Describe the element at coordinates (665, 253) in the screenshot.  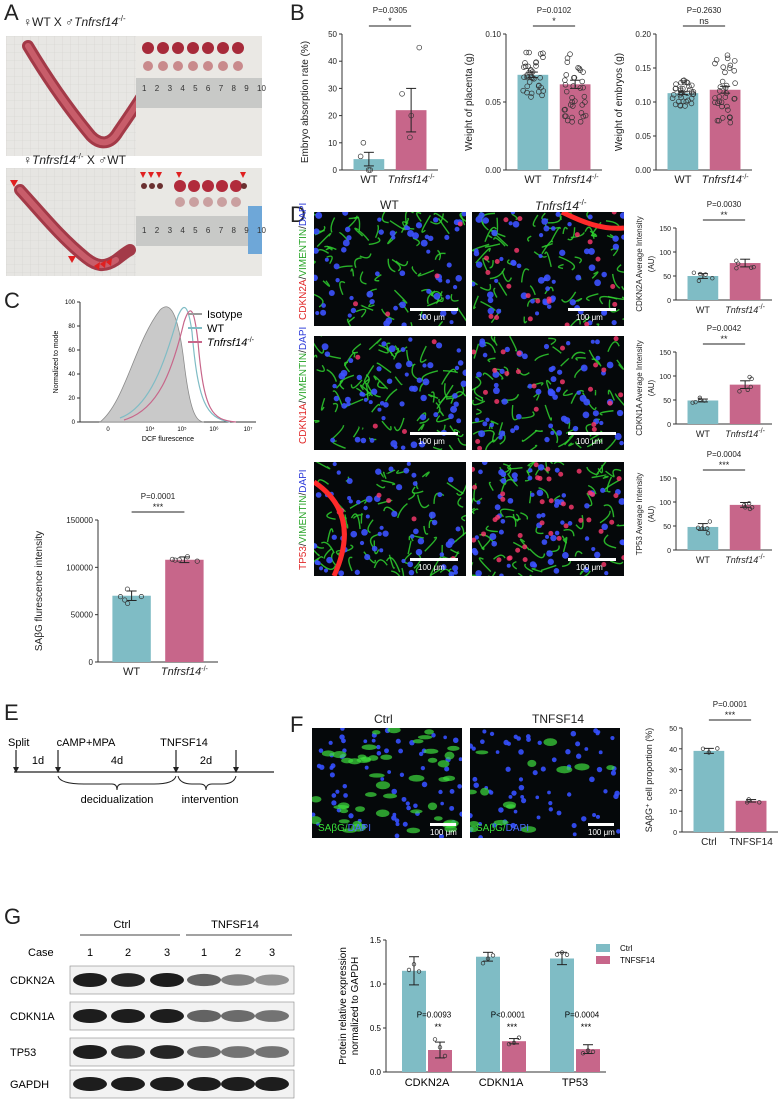
I see `y-tick-label: 100` at that location.